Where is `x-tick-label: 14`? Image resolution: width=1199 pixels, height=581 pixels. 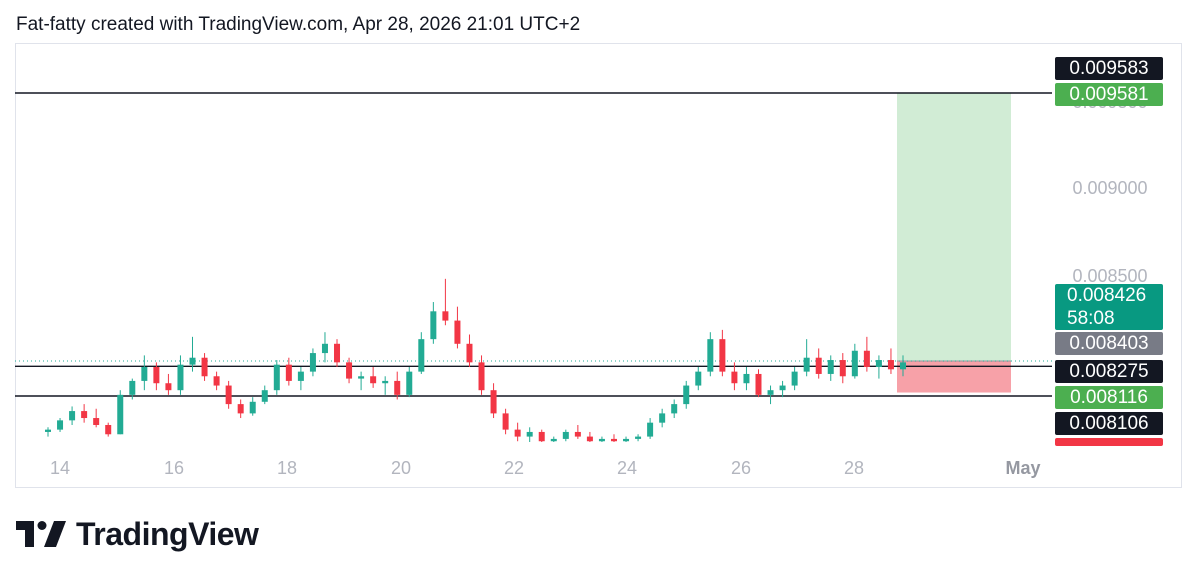
x-tick-label: 14 is located at coordinates (60, 468).